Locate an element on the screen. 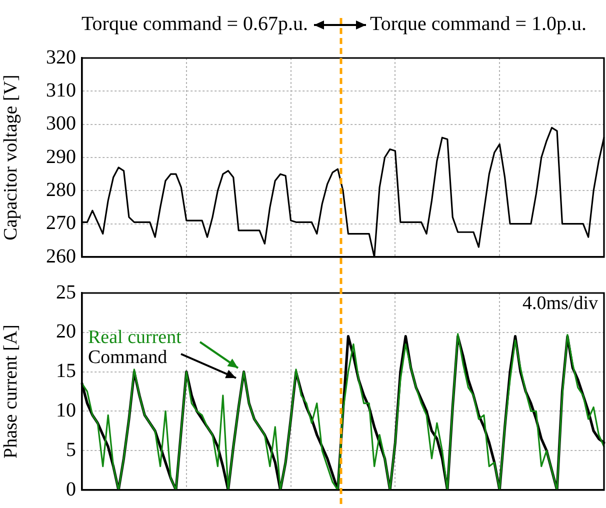 The width and height of the screenshot is (606, 508). y-tick-label: 310 is located at coordinates (61, 90).